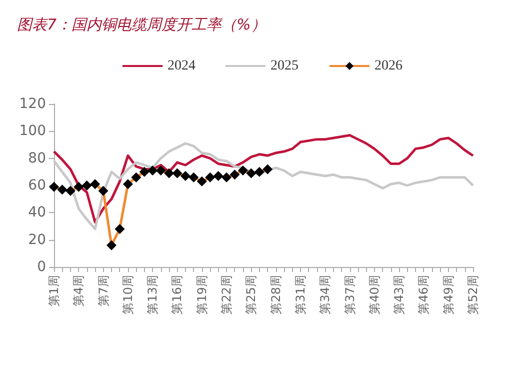  What do you see at coordinates (182, 66) in the screenshot?
I see `legend-label: 2024` at bounding box center [182, 66].